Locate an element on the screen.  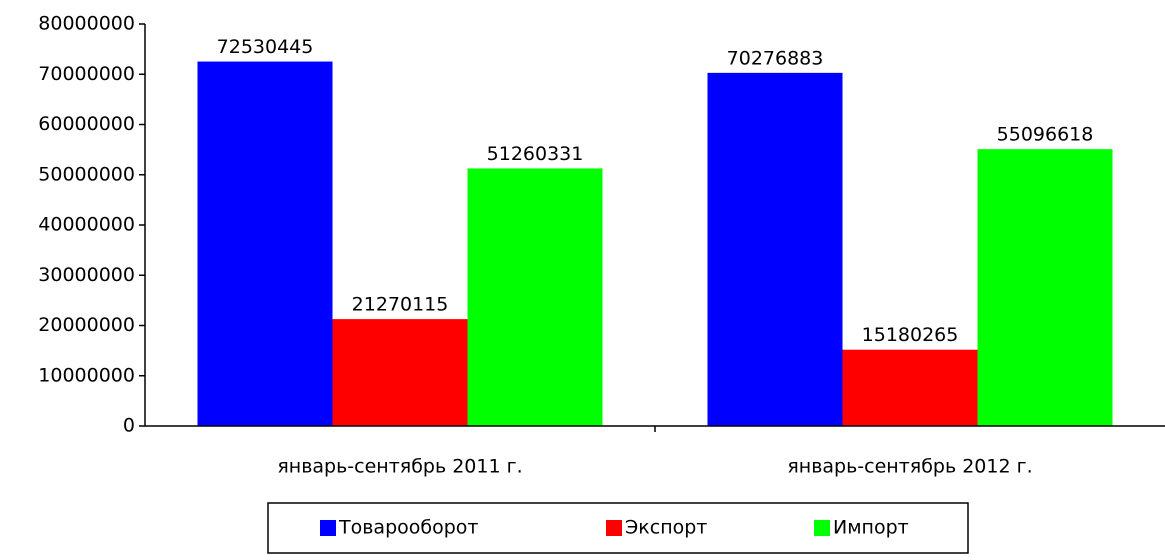
data-label: 51260331 is located at coordinates (535, 154).